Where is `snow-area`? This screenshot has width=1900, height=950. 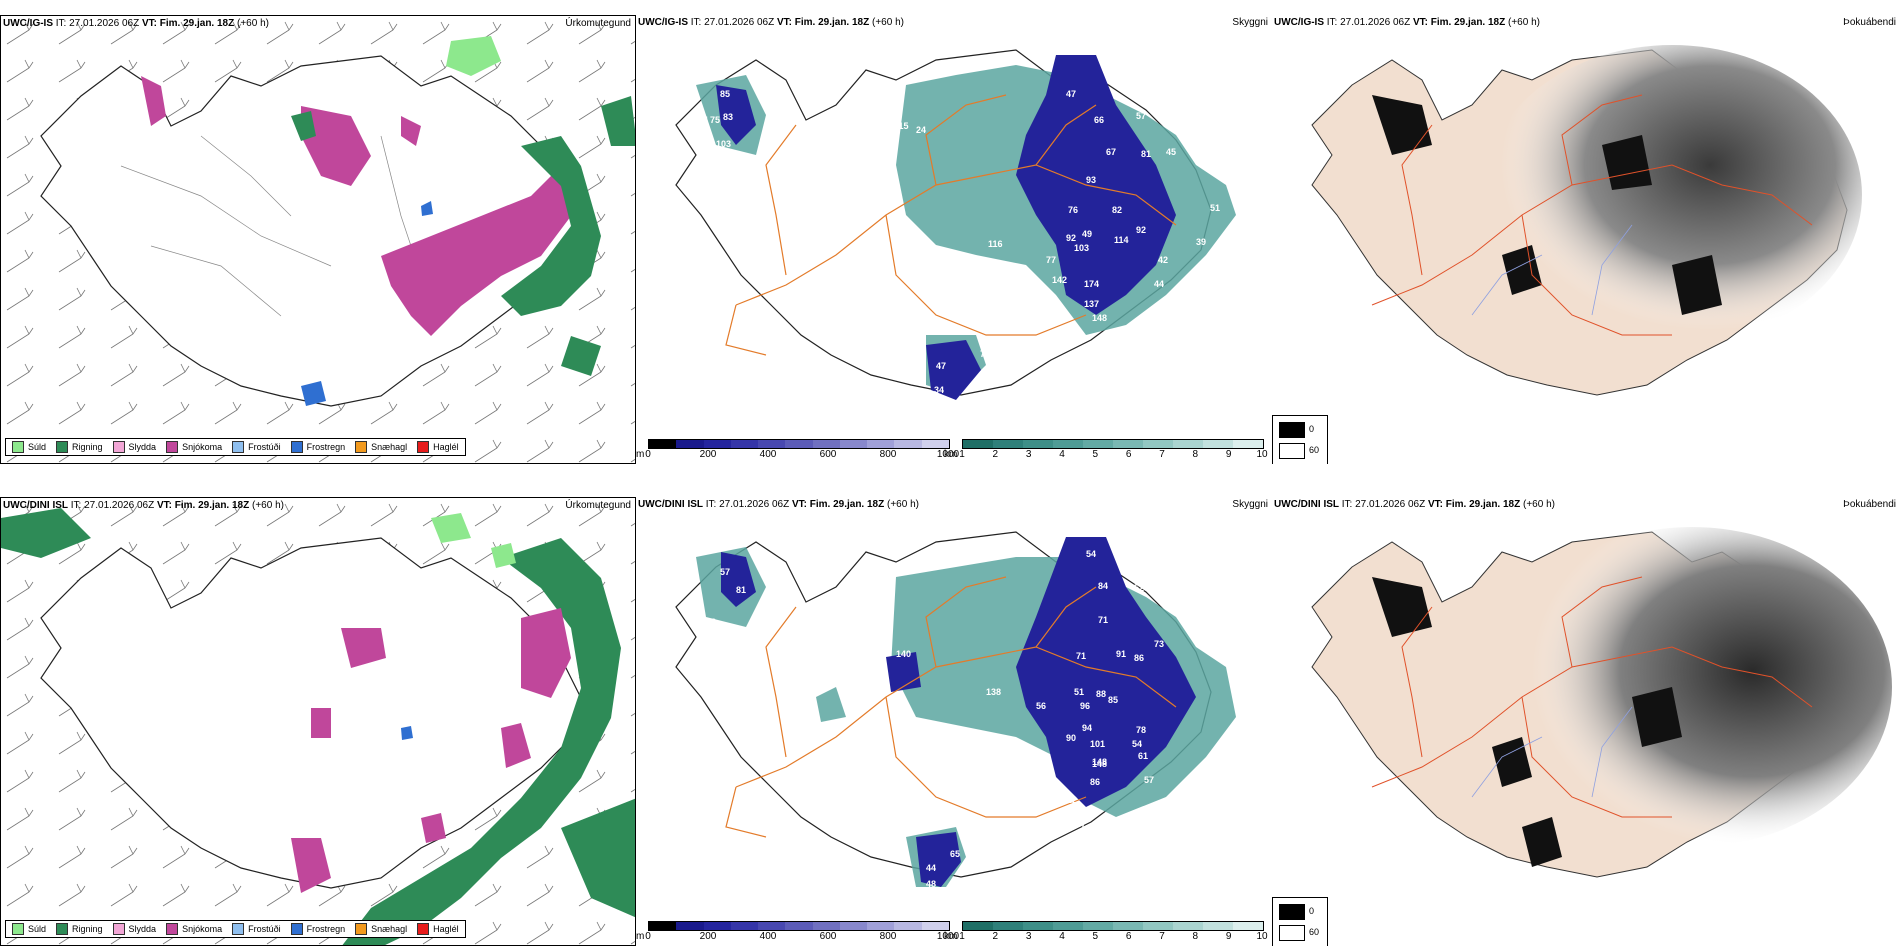
snow-area is located at coordinates (431, 750).